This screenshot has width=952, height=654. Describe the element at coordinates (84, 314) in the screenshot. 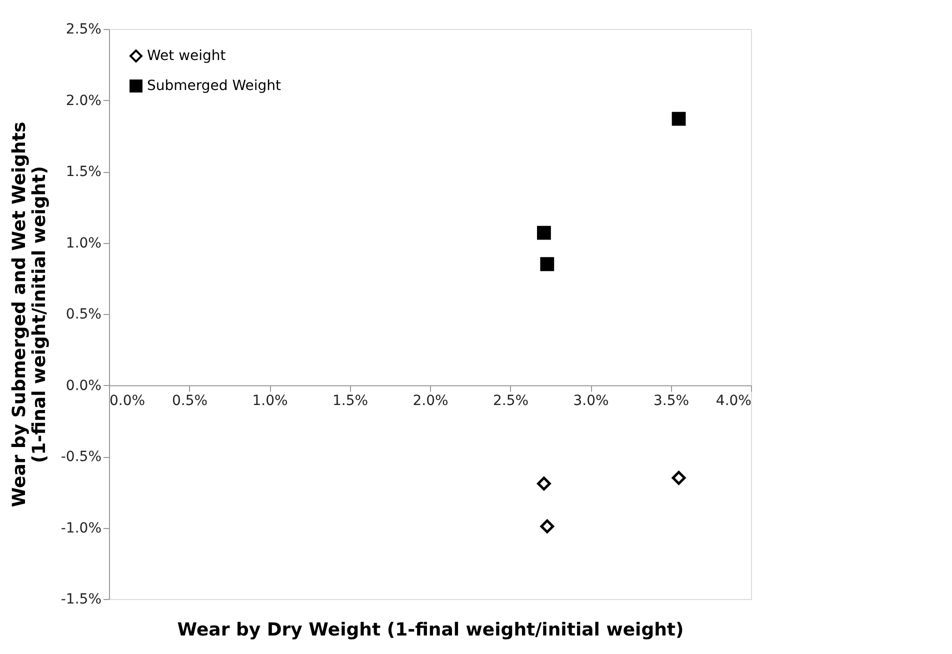

I see `y-tick-label: 0.5%` at that location.